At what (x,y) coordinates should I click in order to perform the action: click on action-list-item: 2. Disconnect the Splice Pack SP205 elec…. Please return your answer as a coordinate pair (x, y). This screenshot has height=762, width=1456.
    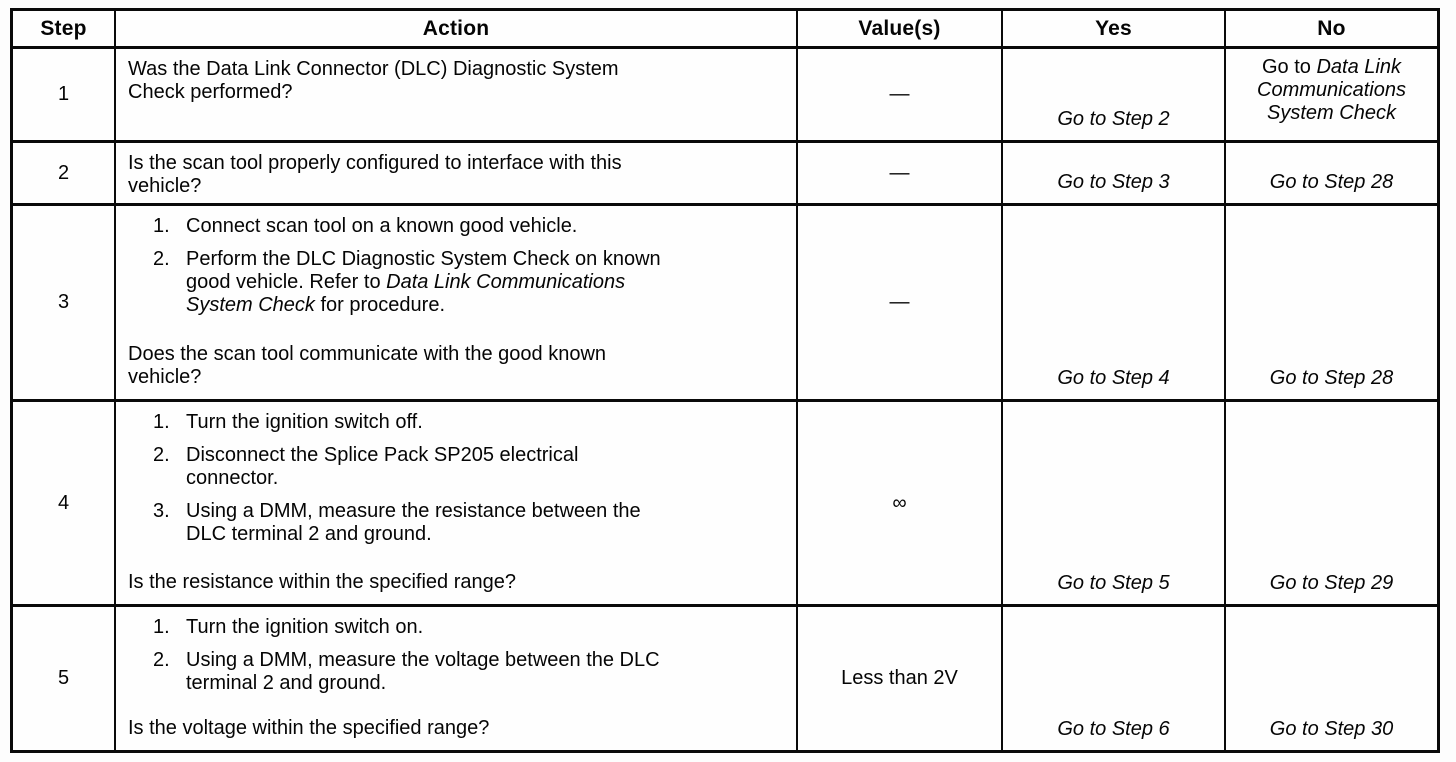
    Looking at the image, I should click on (468, 467).